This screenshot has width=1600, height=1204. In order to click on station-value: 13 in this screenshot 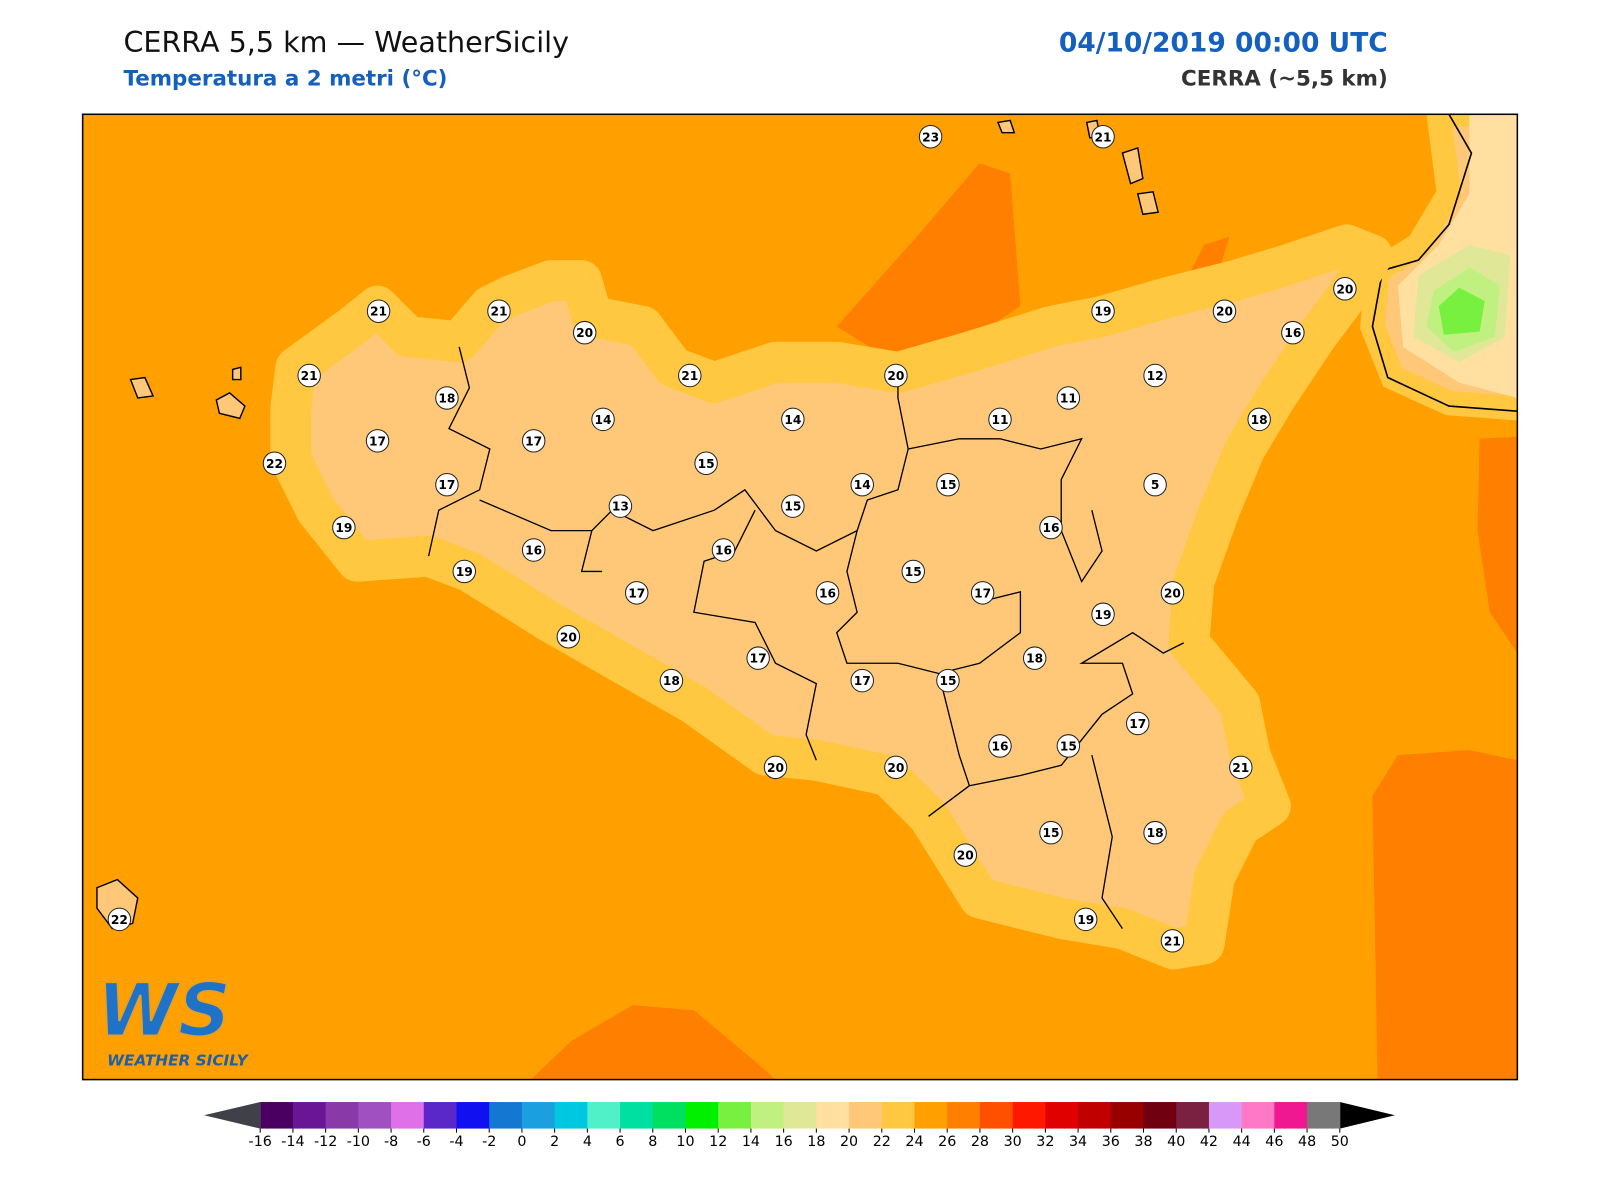, I will do `click(620, 507)`.